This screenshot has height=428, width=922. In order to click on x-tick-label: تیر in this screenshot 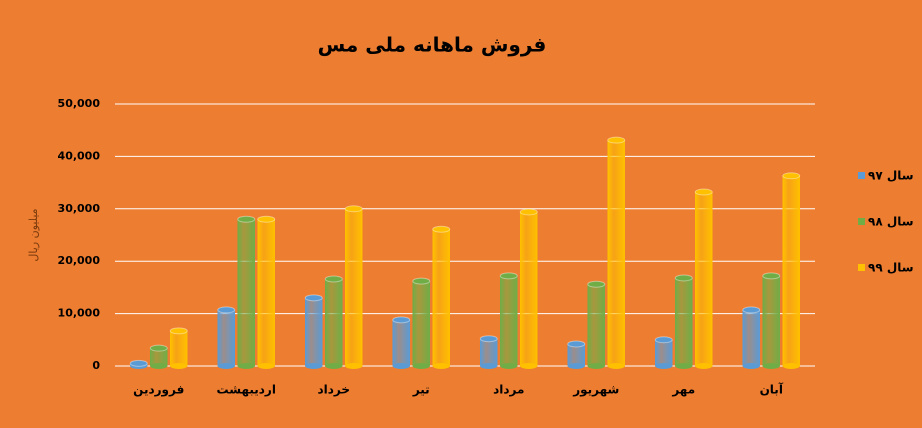, I will do `click(421, 390)`.